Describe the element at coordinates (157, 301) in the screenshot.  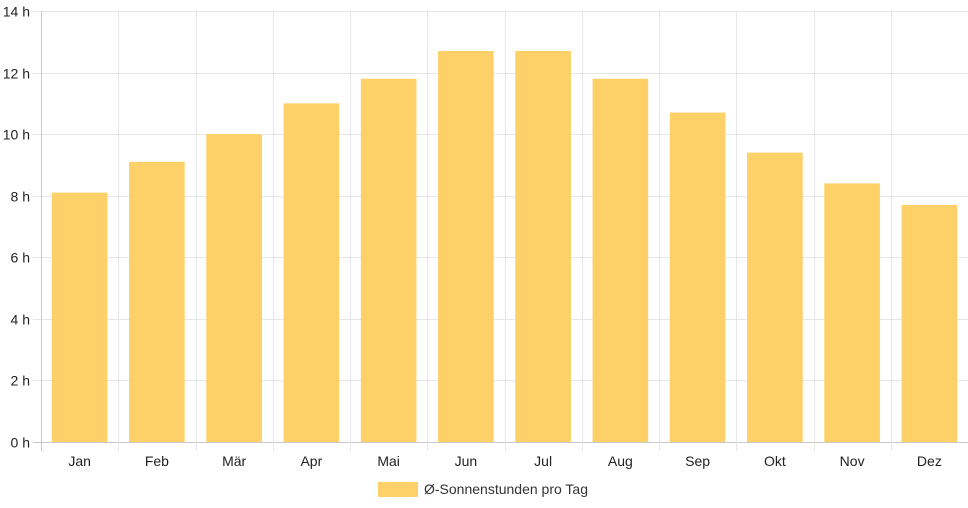
I see `bar-feb` at that location.